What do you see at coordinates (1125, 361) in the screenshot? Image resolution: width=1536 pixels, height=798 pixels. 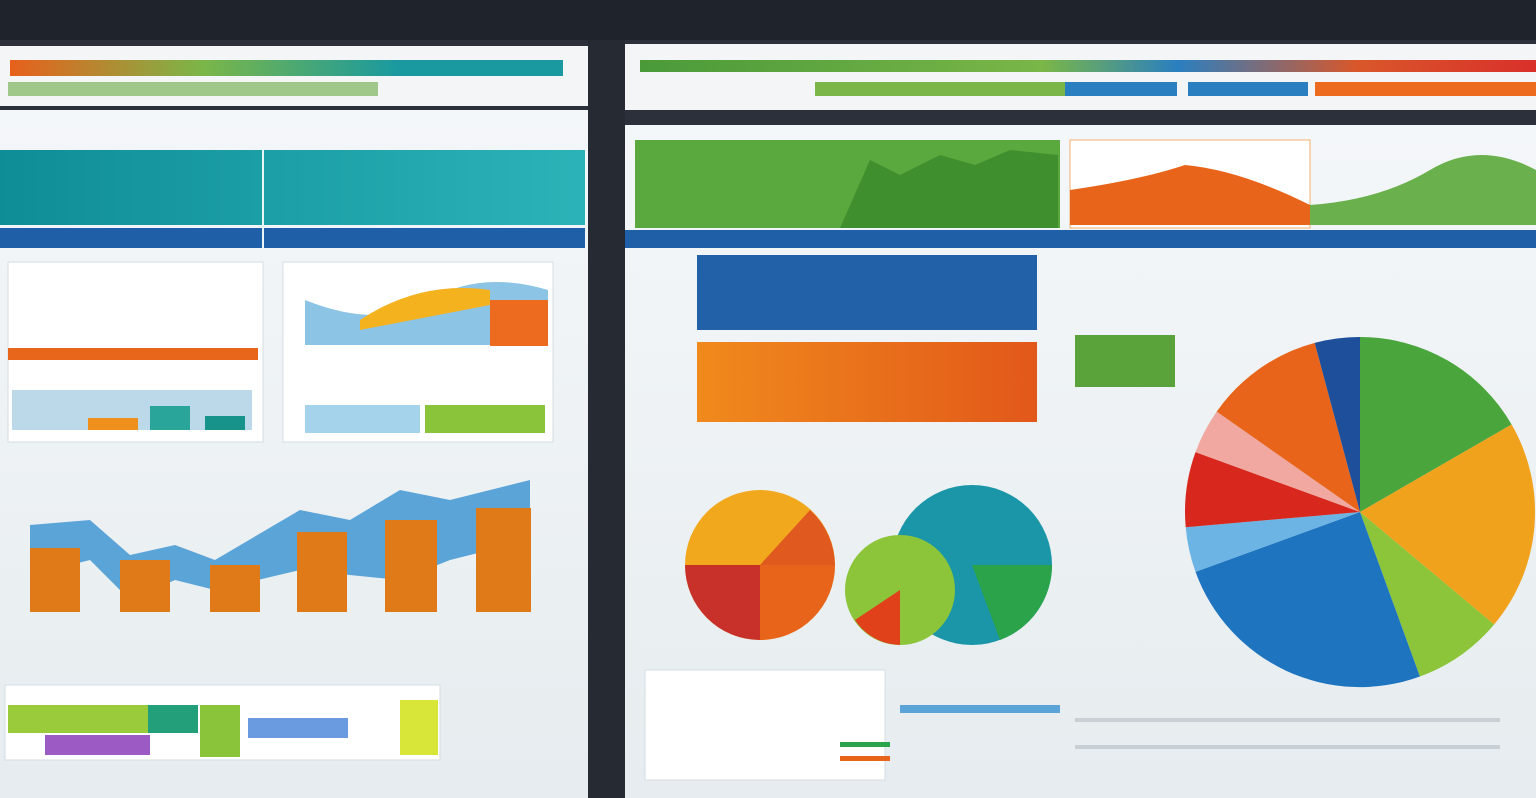 I see `green-chip` at bounding box center [1125, 361].